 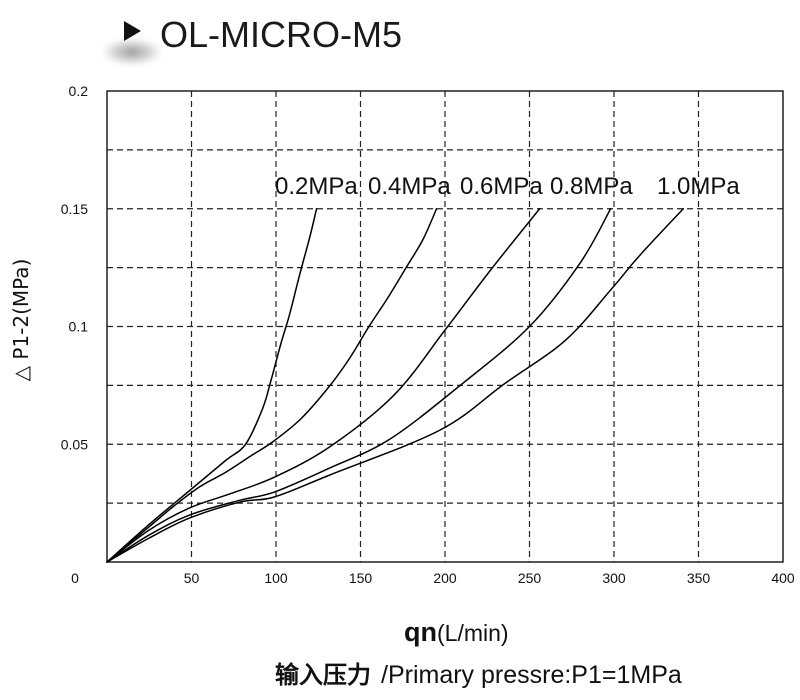 What do you see at coordinates (409, 186) in the screenshot?
I see `series-label-0-4mpa: 0.4MPa` at bounding box center [409, 186].